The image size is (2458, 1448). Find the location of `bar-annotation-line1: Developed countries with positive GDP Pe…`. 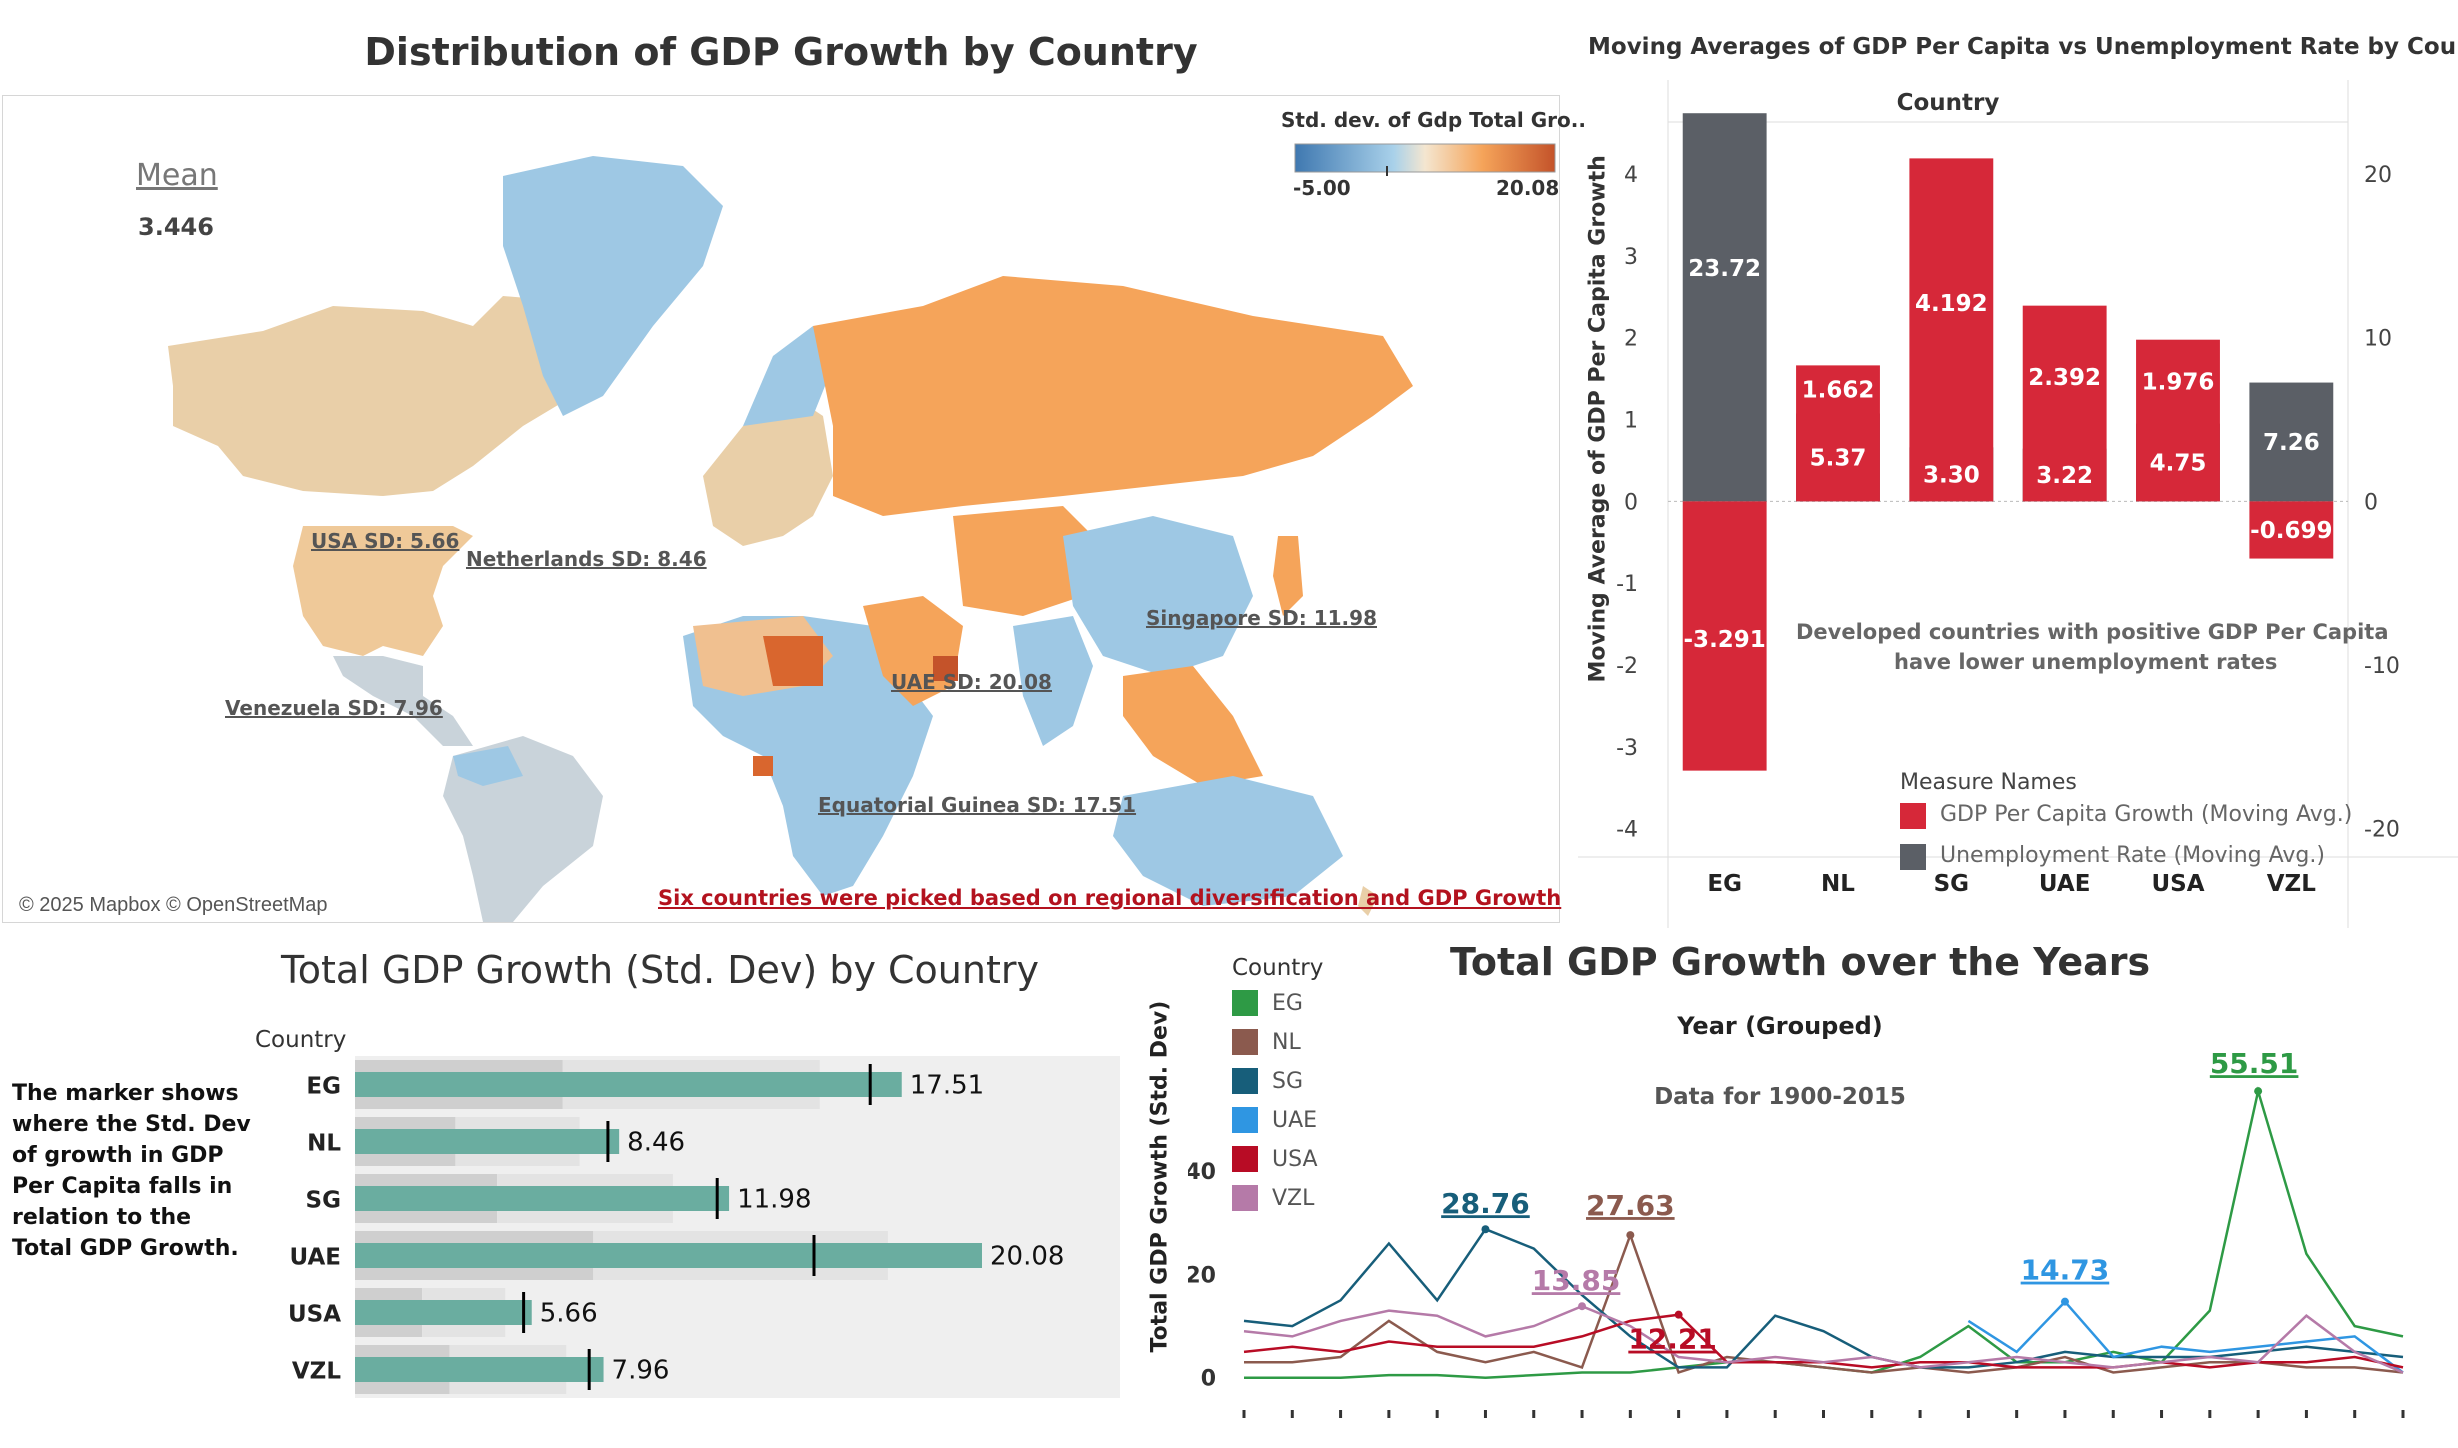

bar-annotation-line1: Developed countries with positive GDP Pe… is located at coordinates (2092, 632).